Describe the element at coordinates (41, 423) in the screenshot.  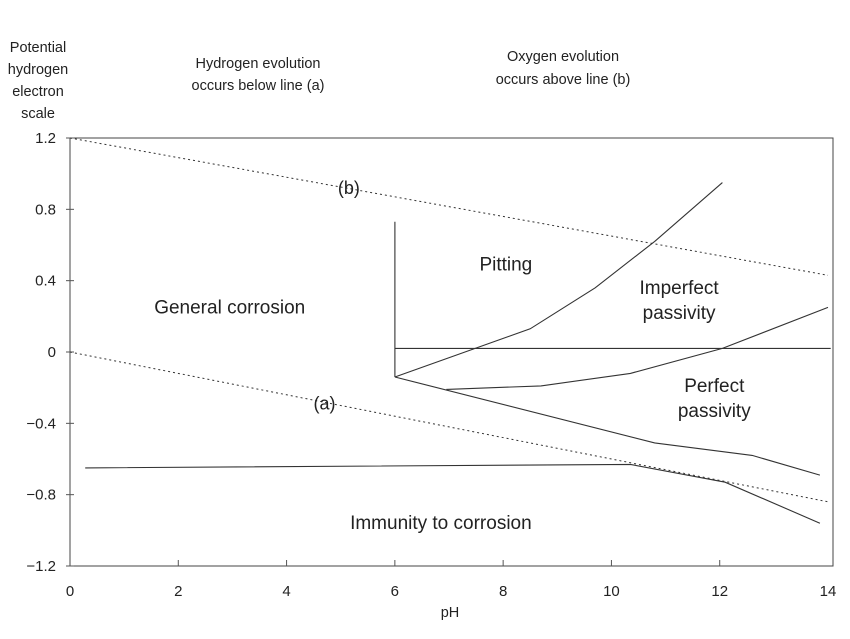
I see `y-tick-label: −0.4` at that location.